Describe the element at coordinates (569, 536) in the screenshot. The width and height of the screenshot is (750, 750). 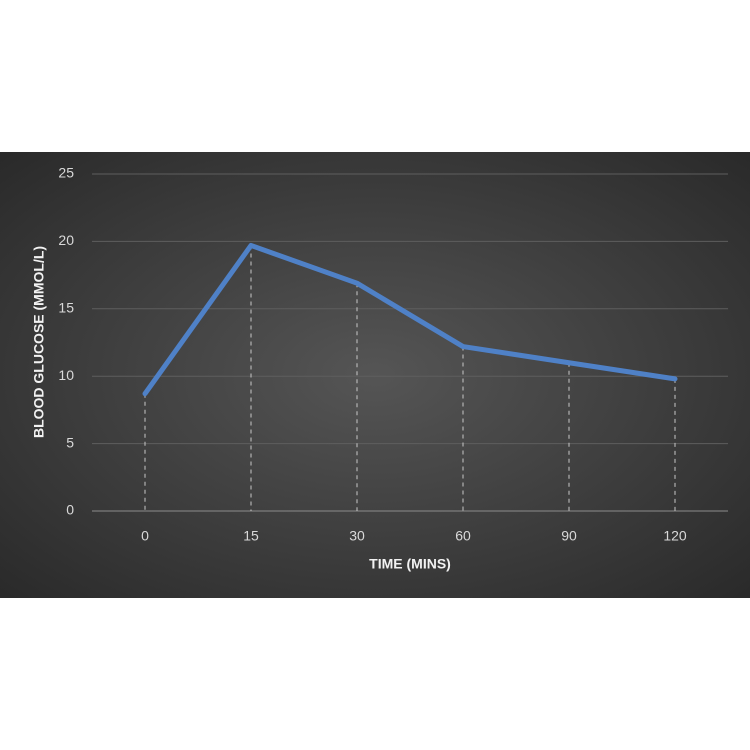
I see `x-tick-label: 90` at that location.